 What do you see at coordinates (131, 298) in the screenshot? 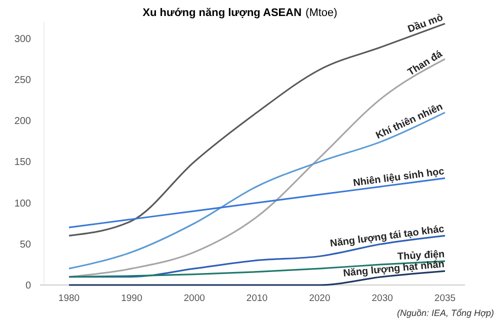
I see `x-tick-label: 1990` at bounding box center [131, 298].